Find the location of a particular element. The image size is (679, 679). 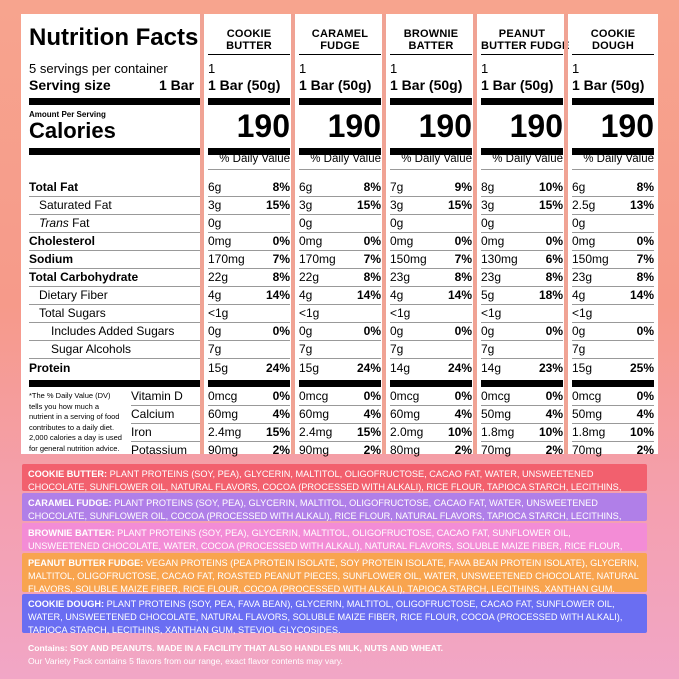

nutrient-percent: 0% is located at coordinates (281, 241).